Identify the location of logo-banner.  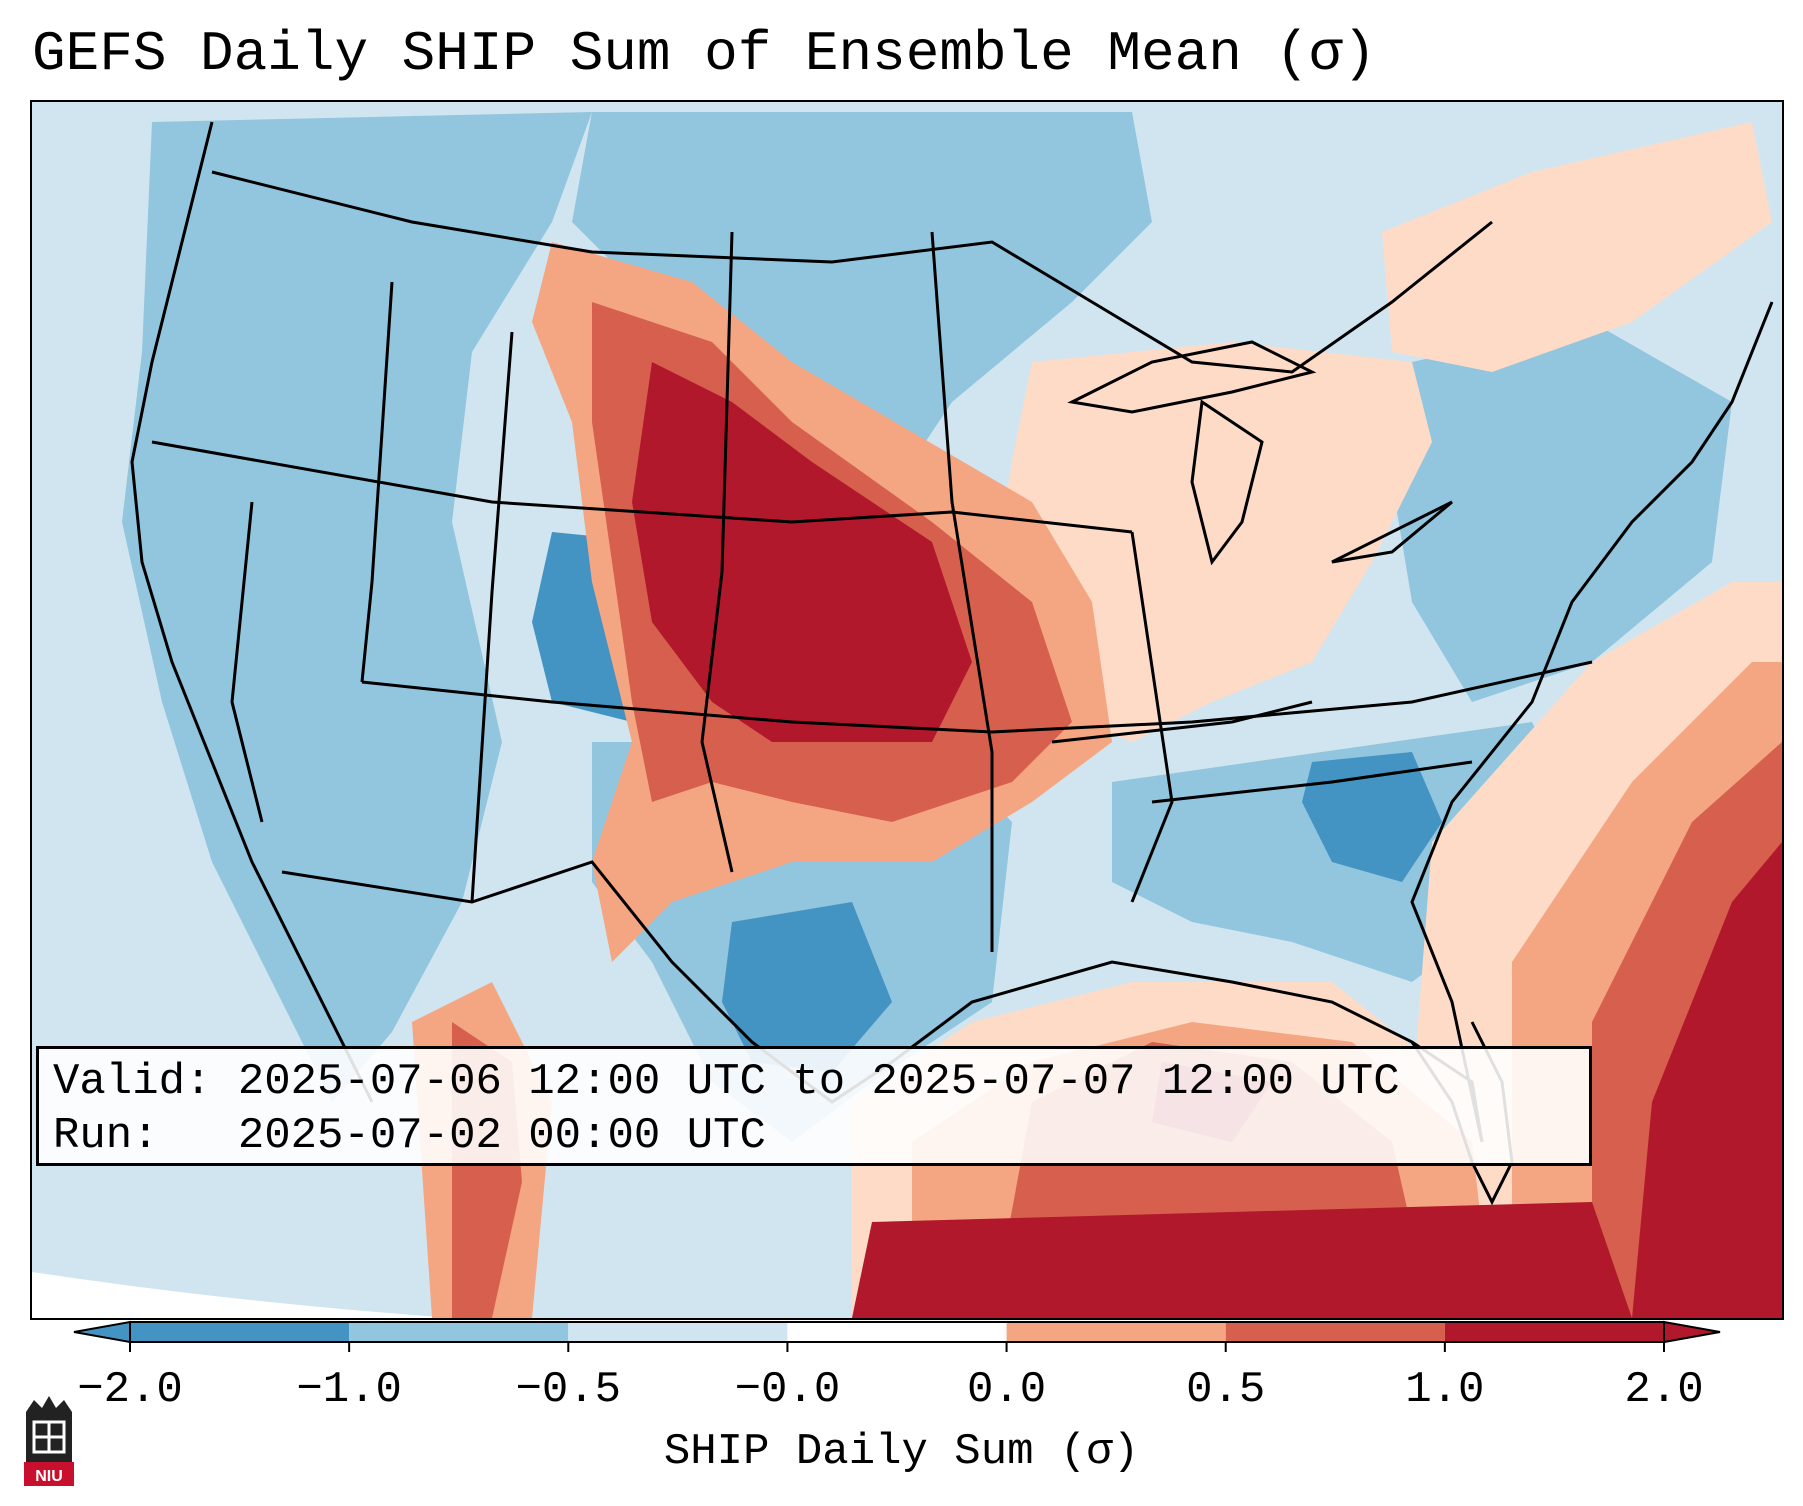
(49, 1474).